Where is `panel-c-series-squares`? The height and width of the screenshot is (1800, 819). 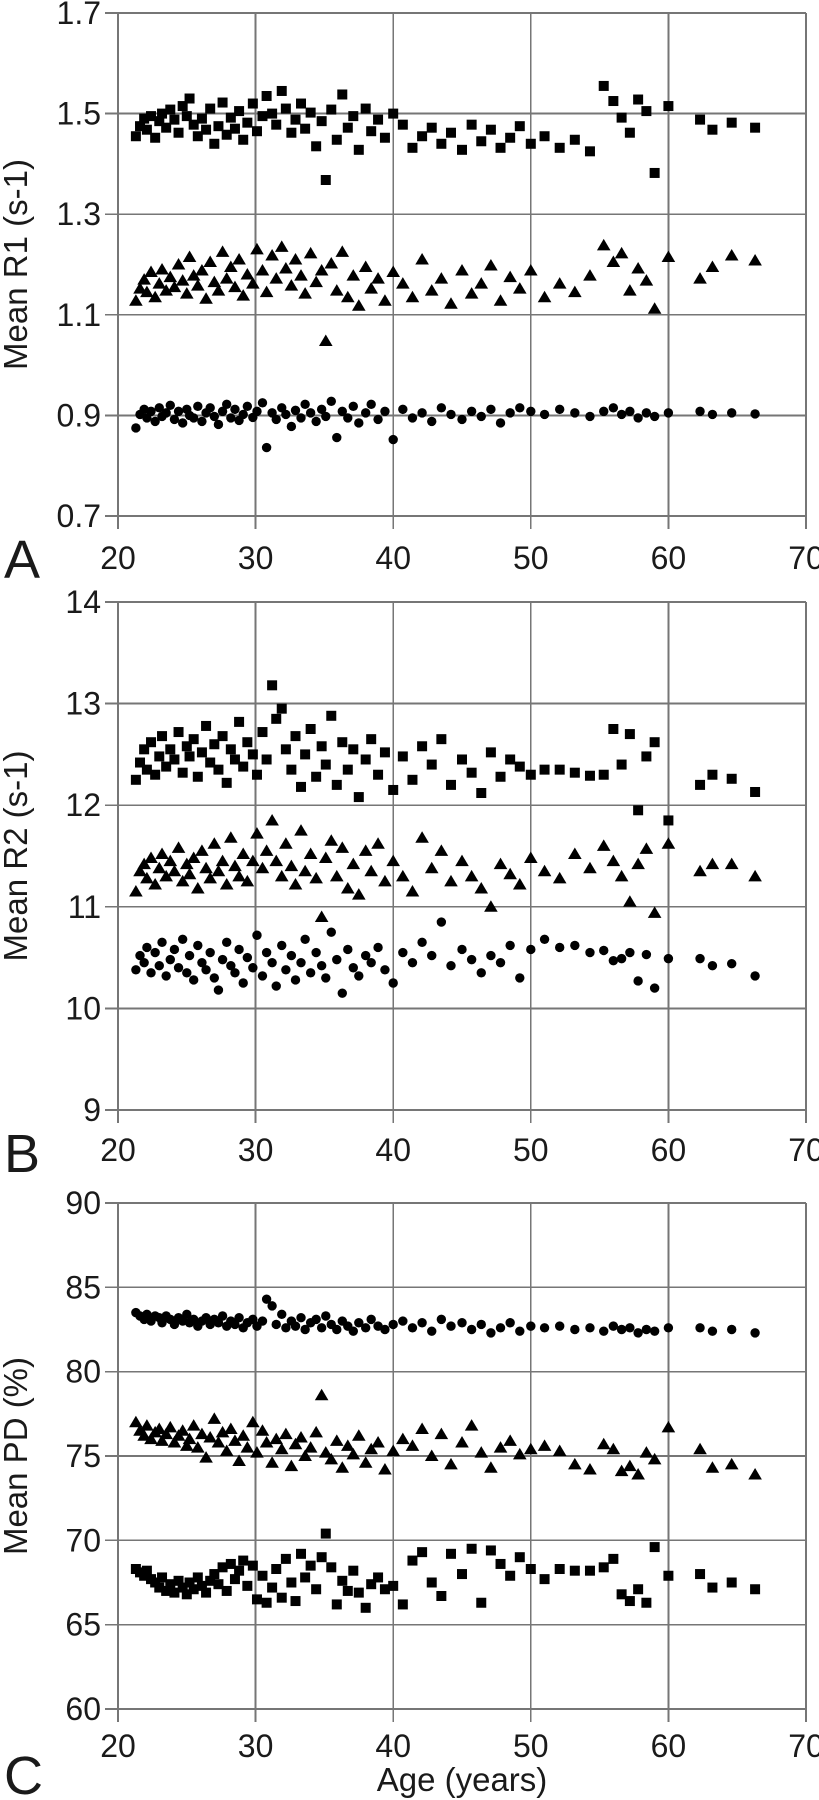
panel-c-series-squares is located at coordinates (445, 1570).